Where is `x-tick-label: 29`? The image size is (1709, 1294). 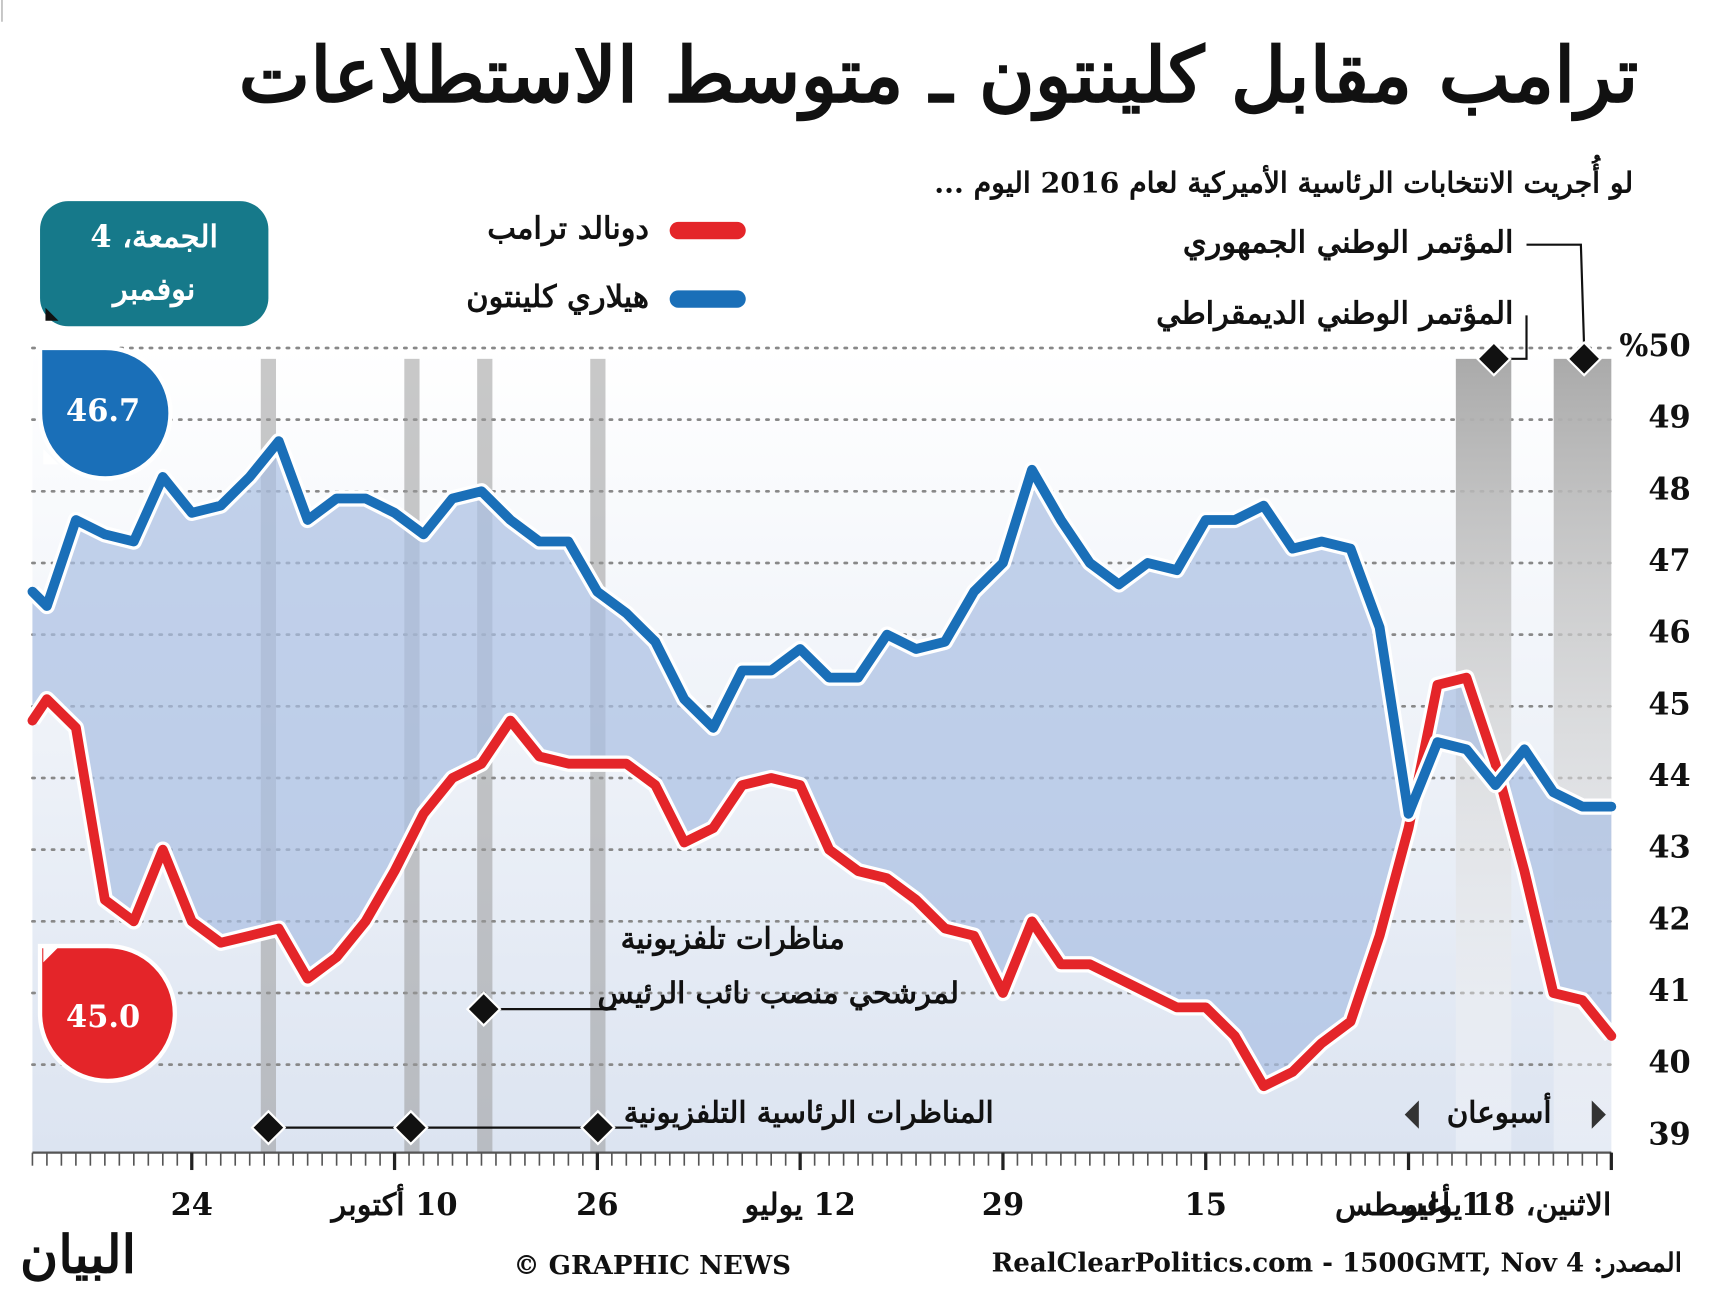
x-tick-label: 29 is located at coordinates (1003, 1205).